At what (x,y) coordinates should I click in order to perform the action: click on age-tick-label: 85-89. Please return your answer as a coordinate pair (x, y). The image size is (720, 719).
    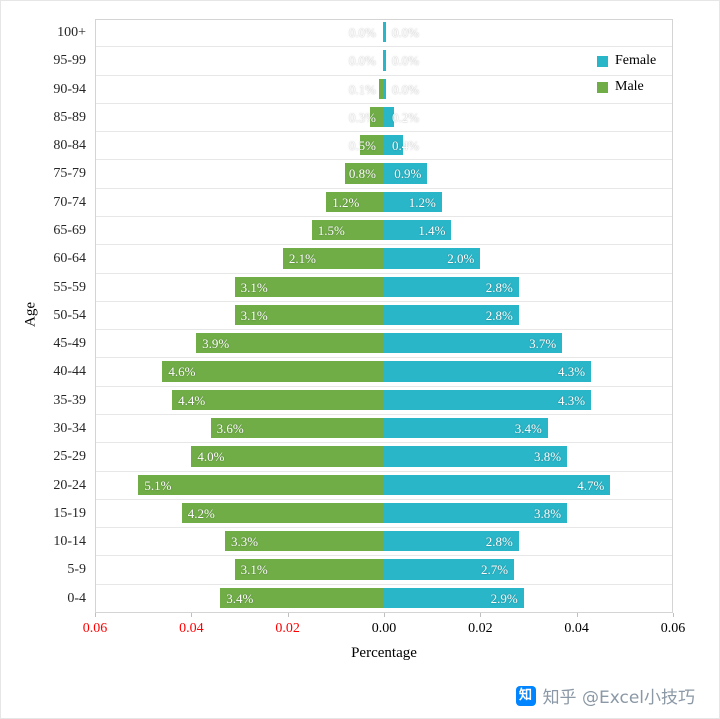
    Looking at the image, I should click on (69, 117).